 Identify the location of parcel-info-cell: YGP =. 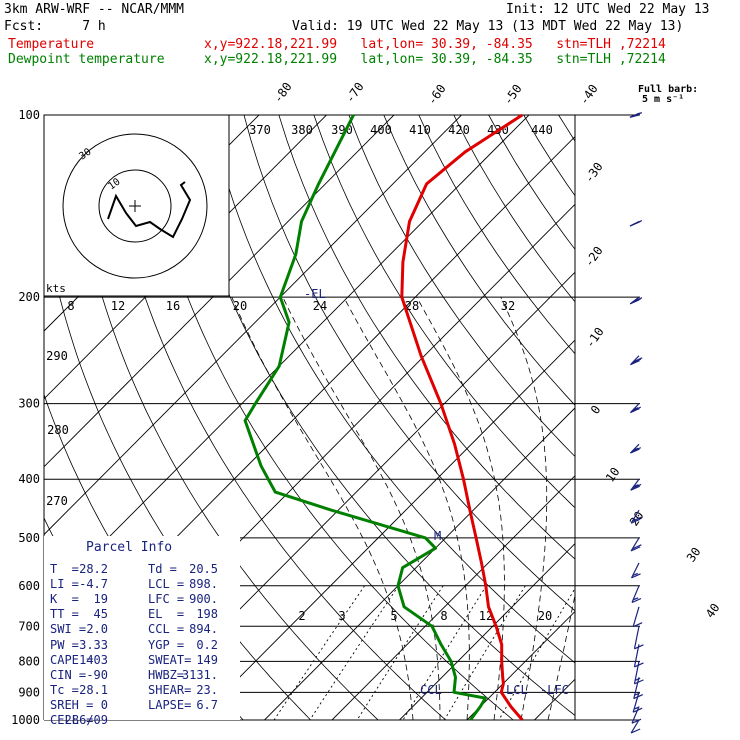
(166, 644).